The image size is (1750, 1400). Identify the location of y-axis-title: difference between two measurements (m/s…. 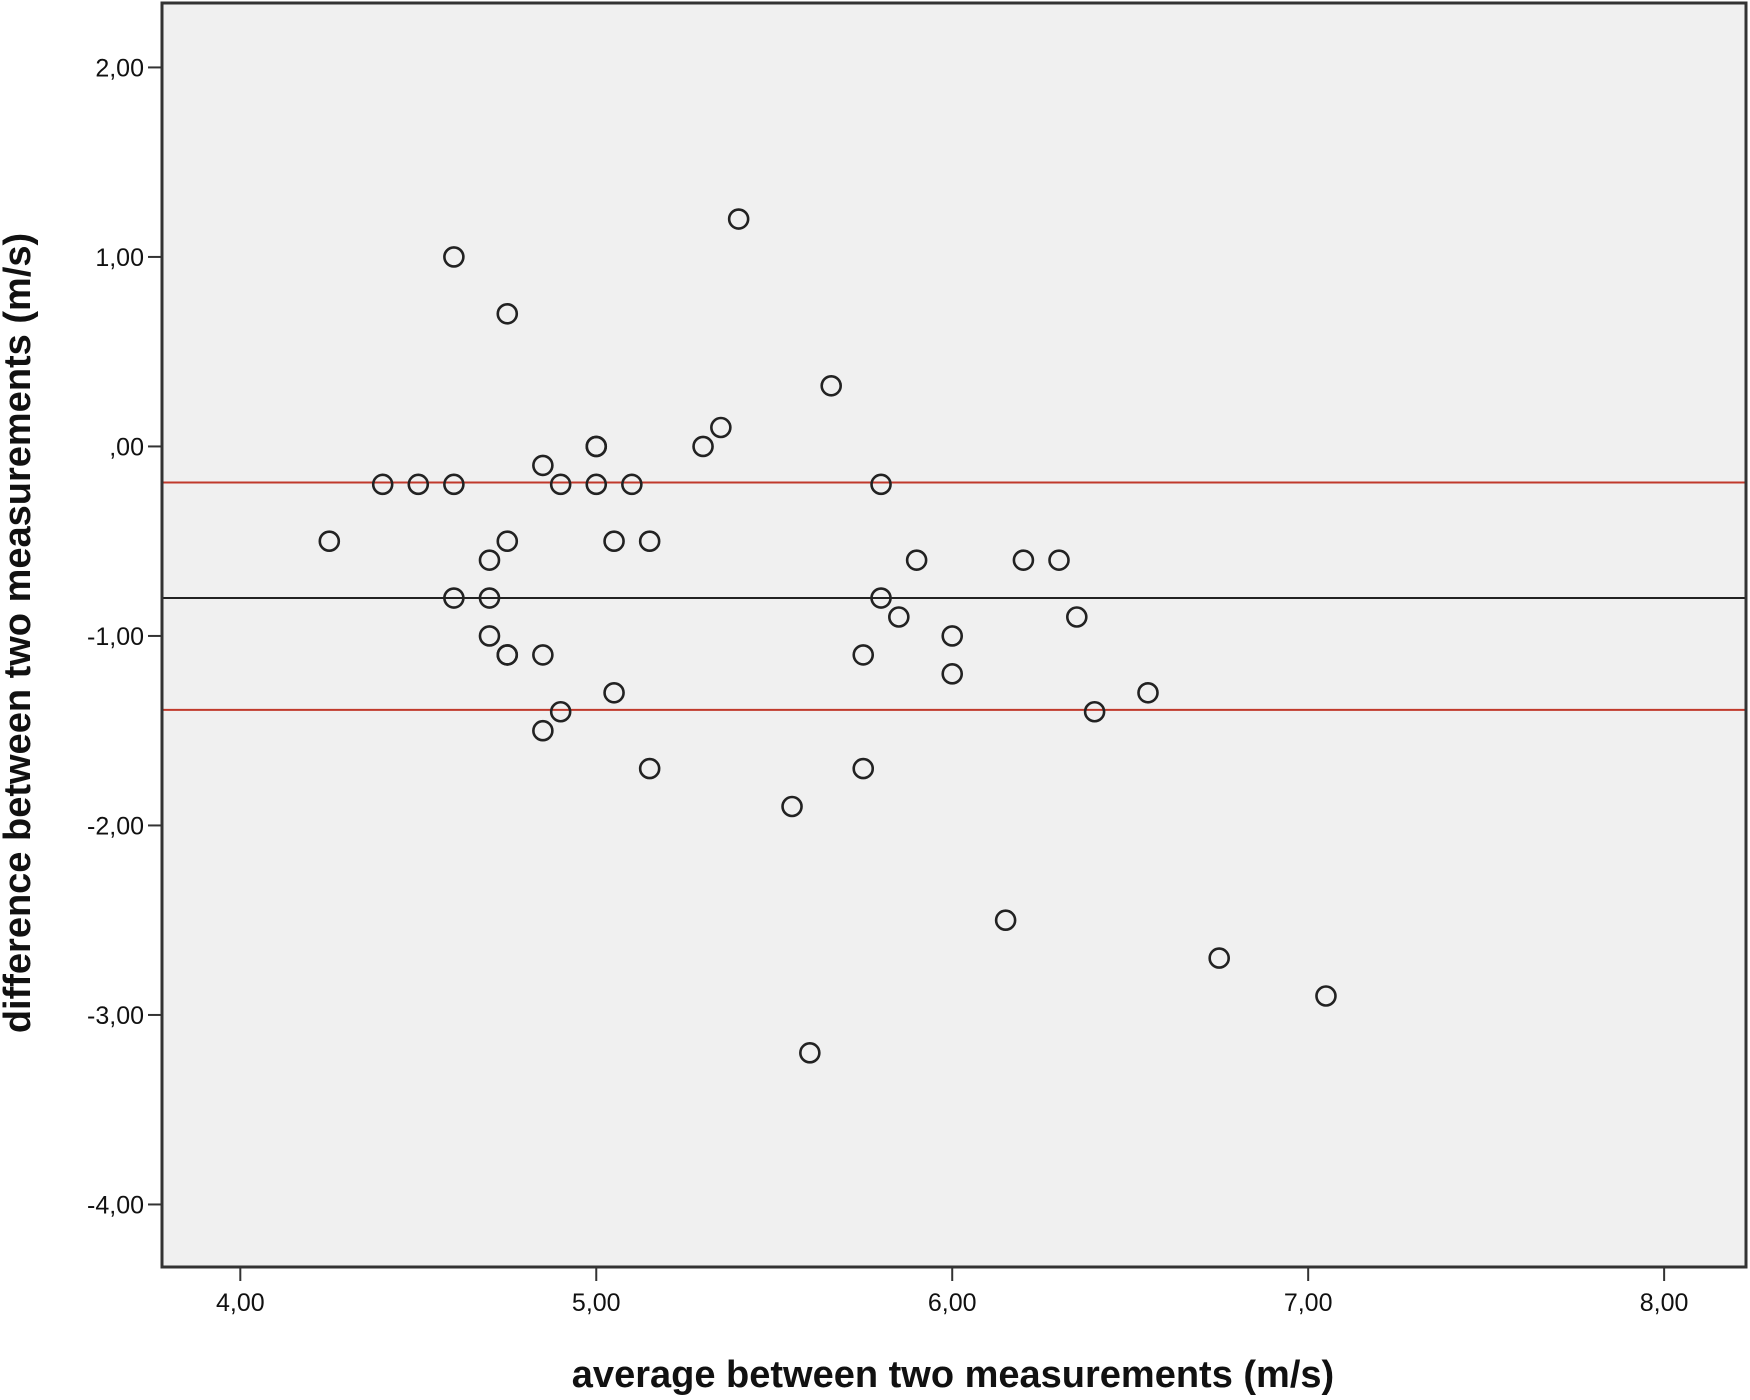
(19, 633).